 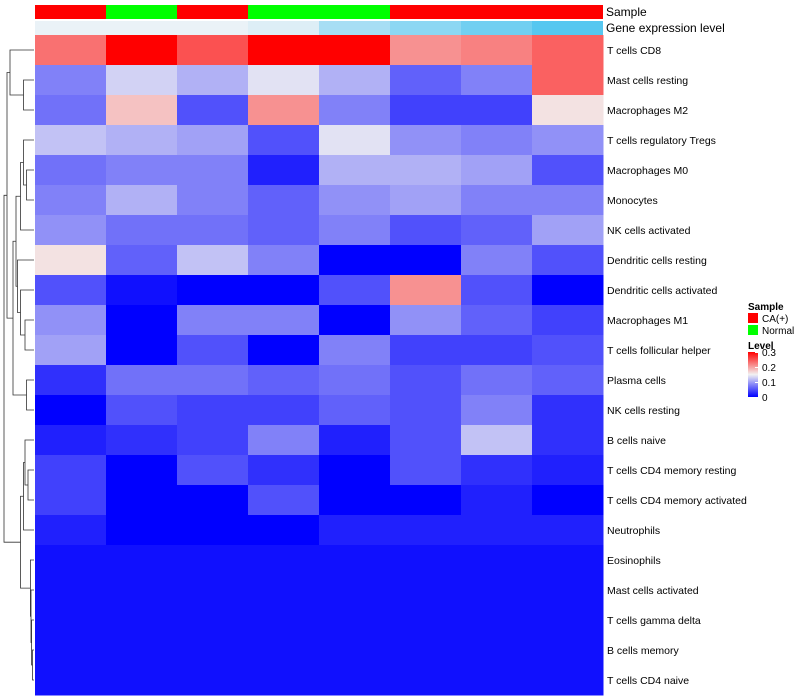 What do you see at coordinates (769, 383) in the screenshot?
I see `level-tick-label: 0.1` at bounding box center [769, 383].